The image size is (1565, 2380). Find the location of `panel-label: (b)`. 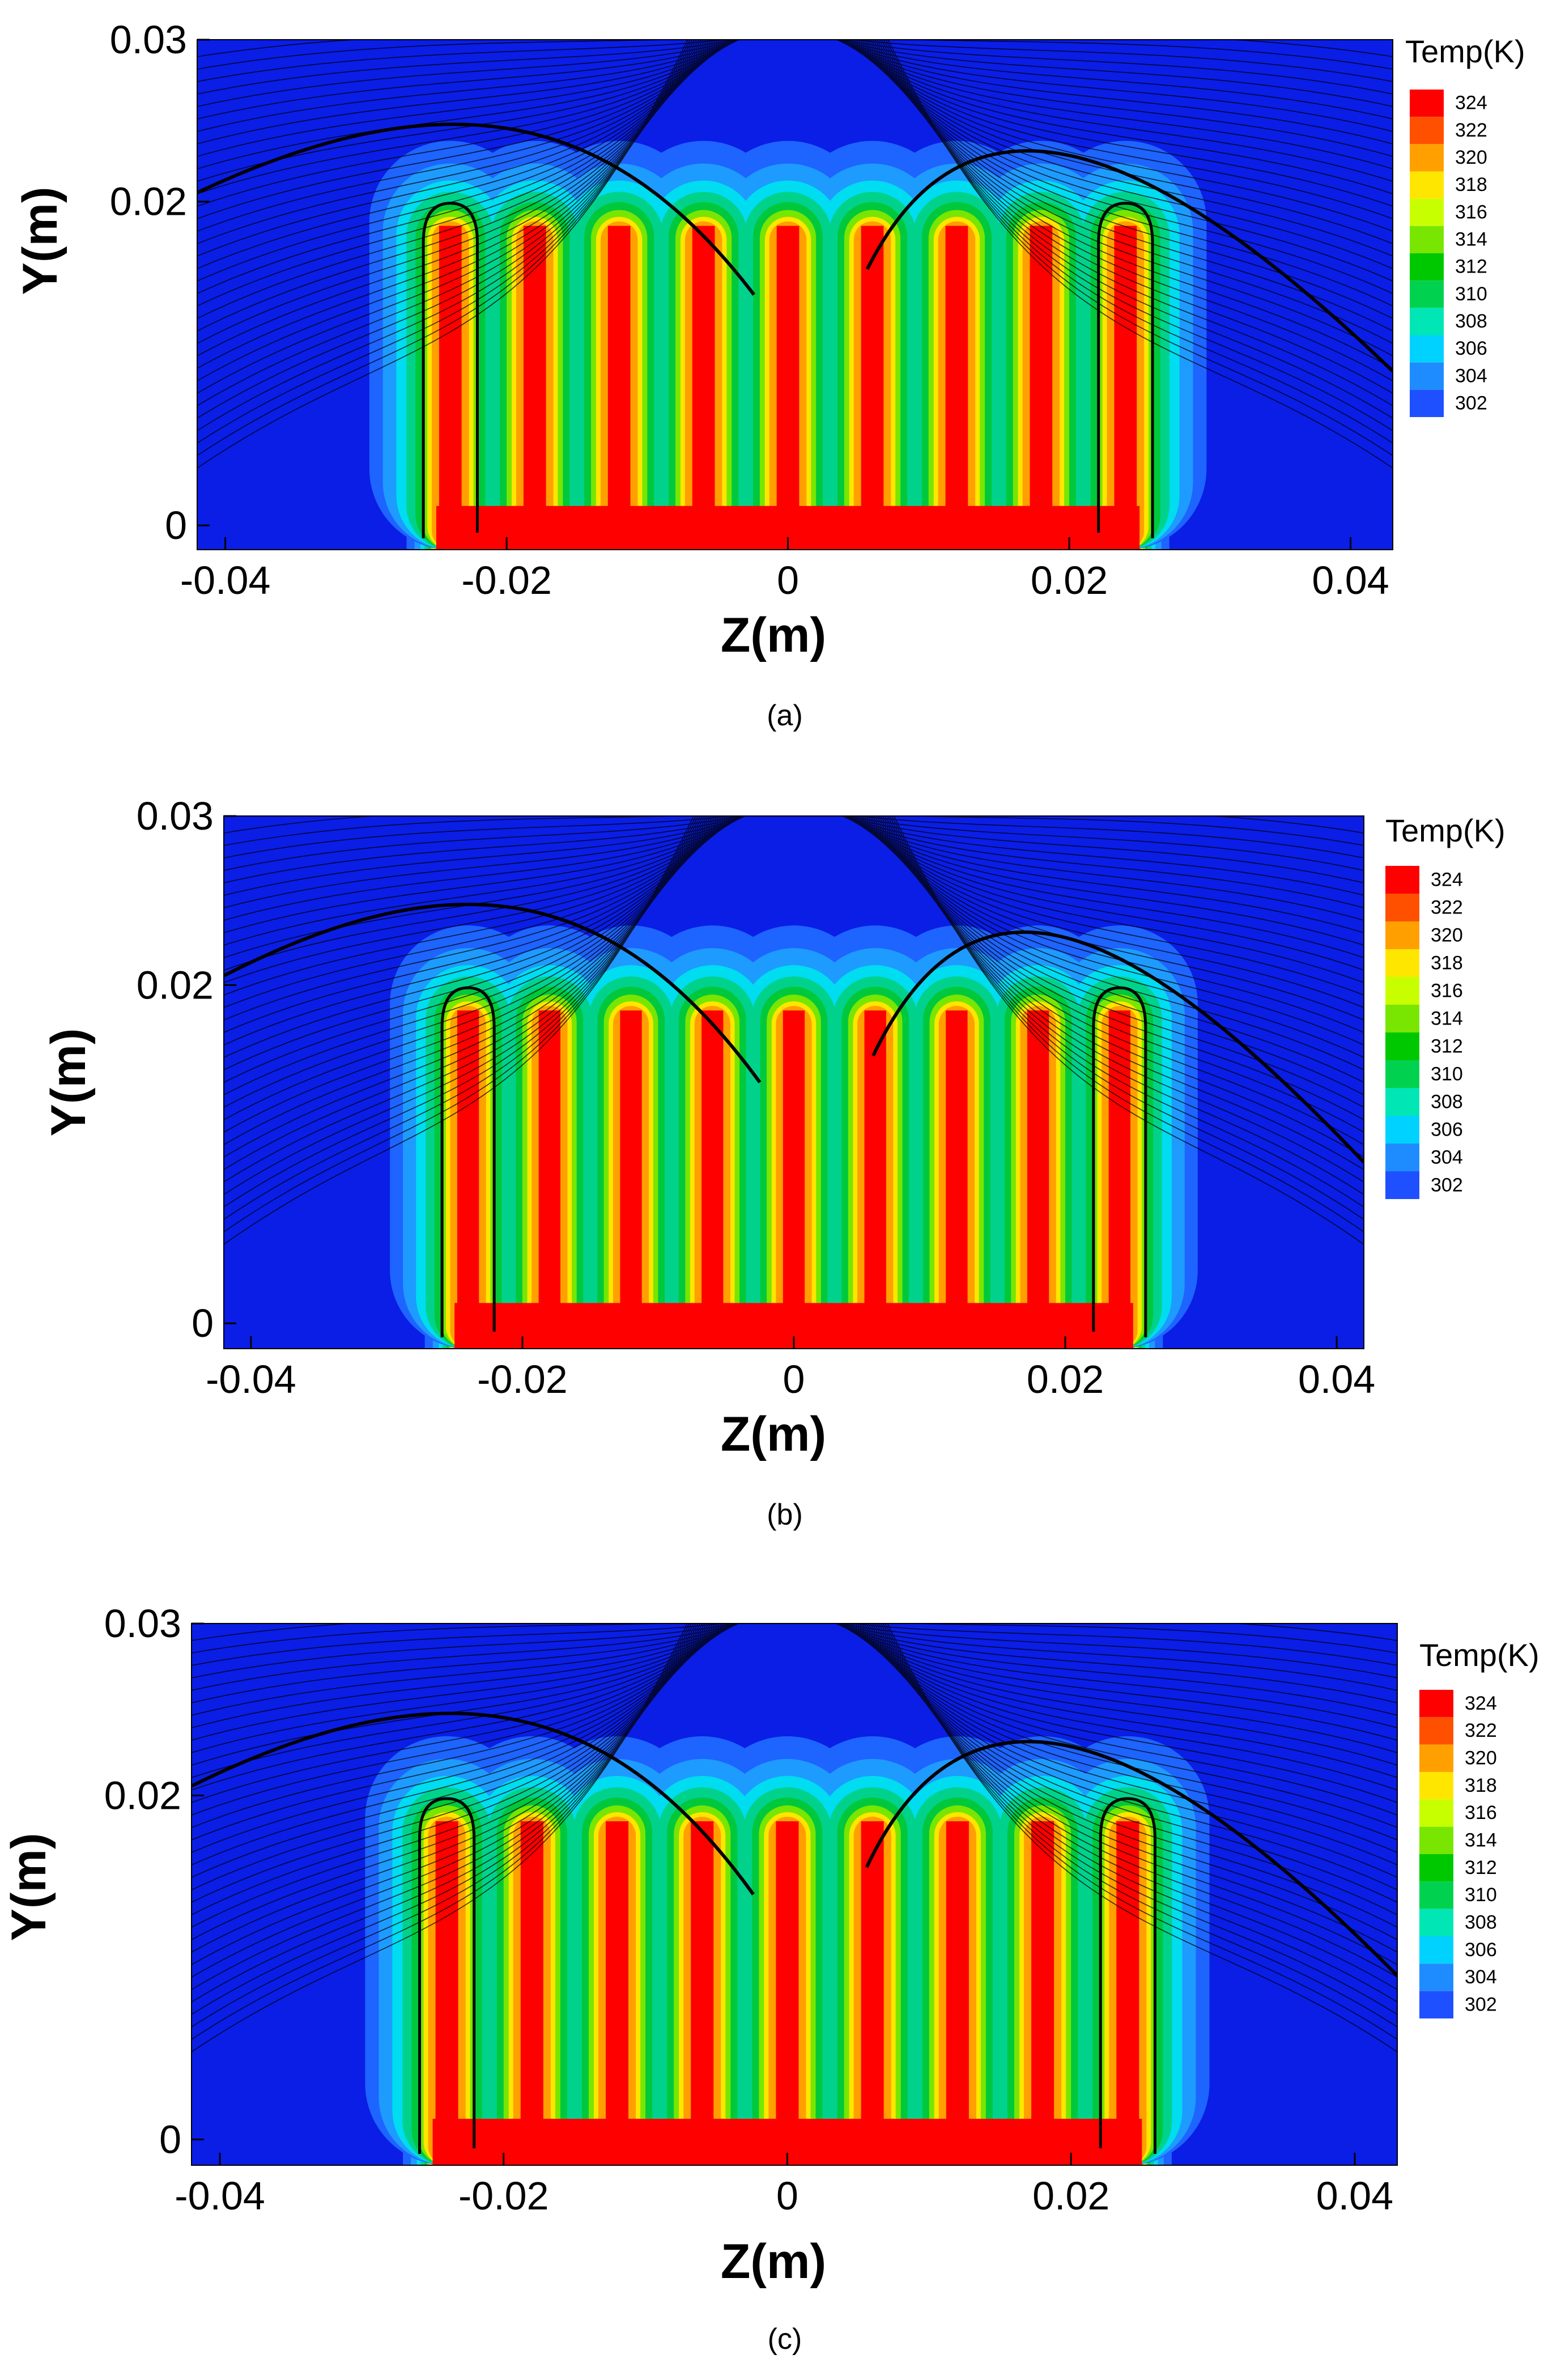

panel-label: (b) is located at coordinates (785, 1514).